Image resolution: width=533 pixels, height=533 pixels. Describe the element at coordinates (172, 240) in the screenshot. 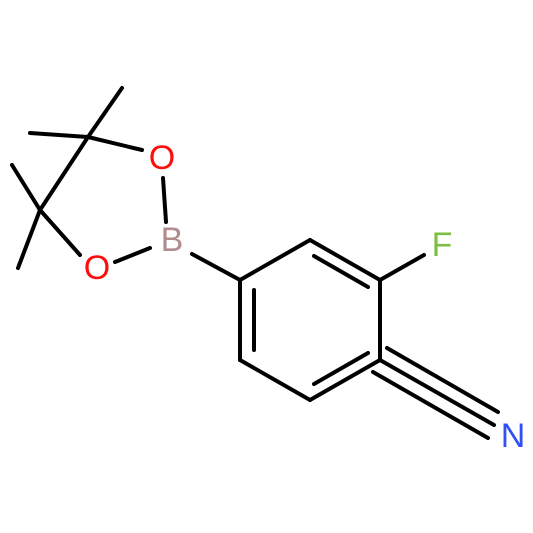

I see `atom-label: B` at that location.